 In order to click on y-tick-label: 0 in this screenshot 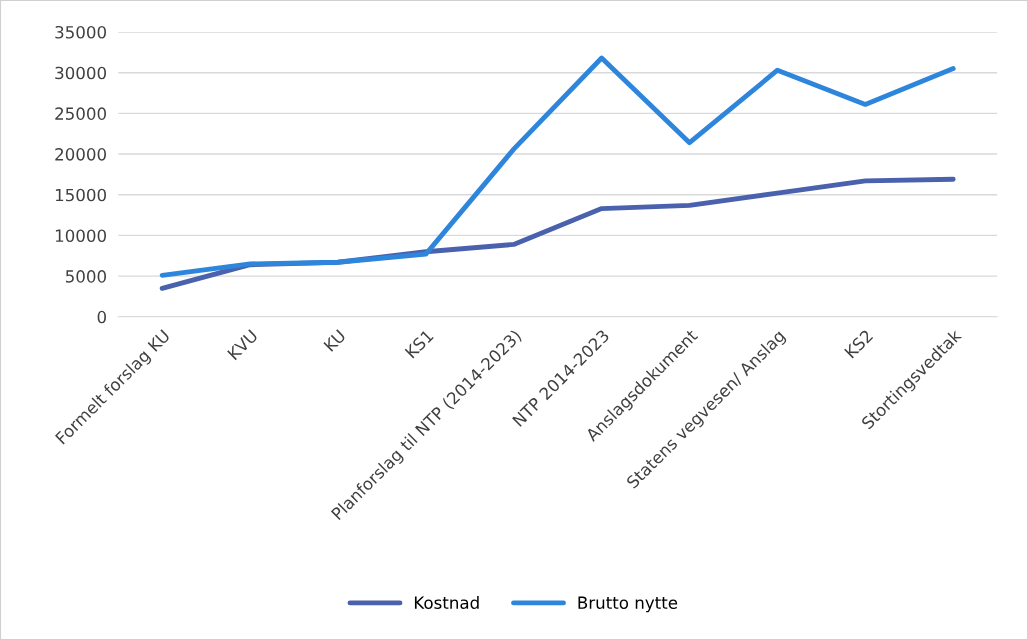, I will do `click(101, 317)`.